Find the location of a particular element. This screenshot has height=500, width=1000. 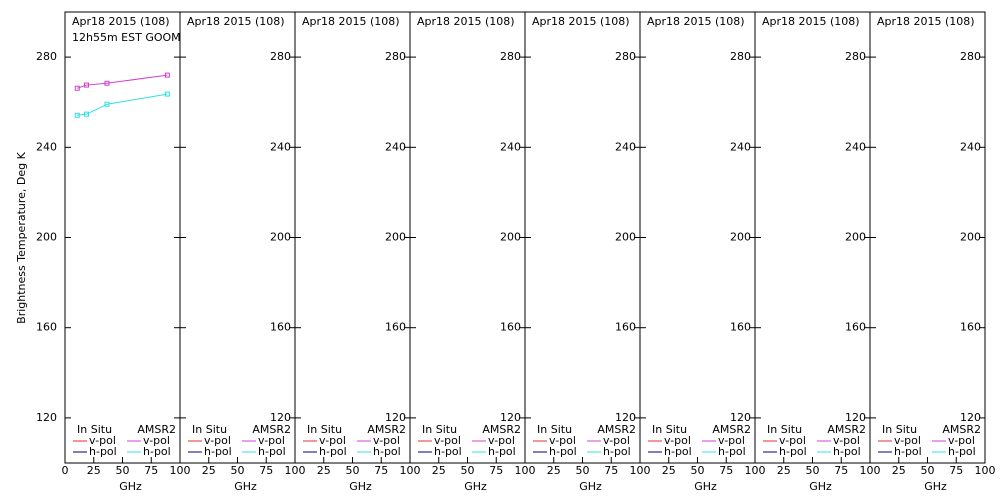

x-tick-label: 0 is located at coordinates (65, 470).